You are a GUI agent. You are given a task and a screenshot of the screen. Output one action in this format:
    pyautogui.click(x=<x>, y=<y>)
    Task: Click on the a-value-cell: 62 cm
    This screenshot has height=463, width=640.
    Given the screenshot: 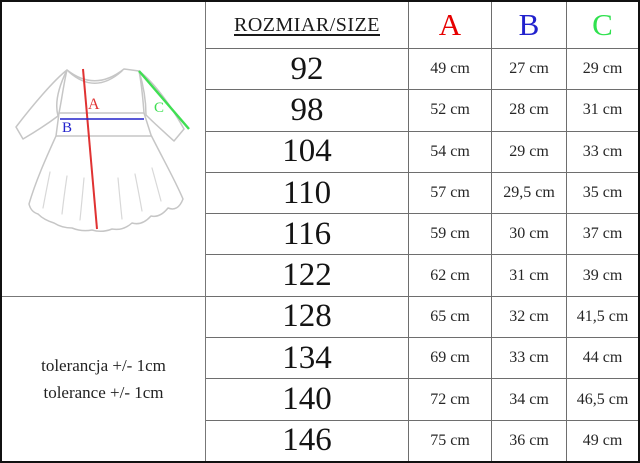 What is the action you would take?
    pyautogui.click(x=449, y=275)
    